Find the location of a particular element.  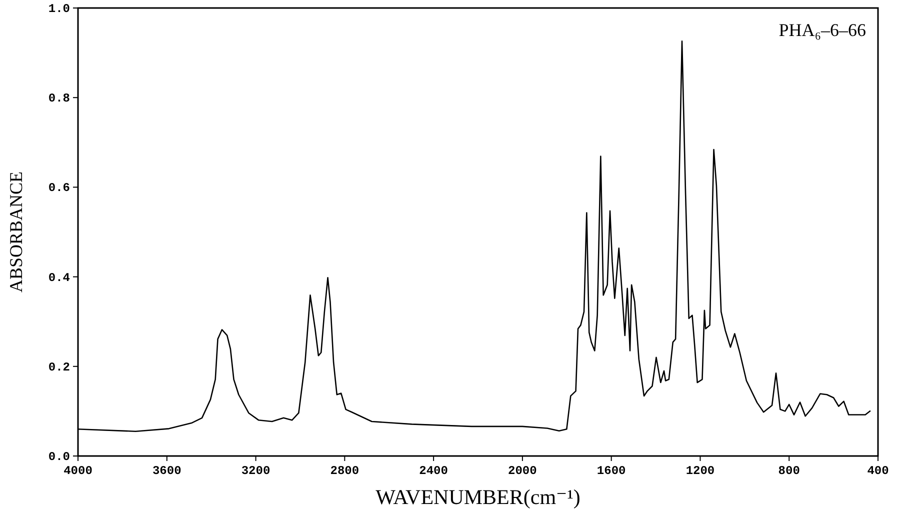

y-tick-label: 1.0 is located at coordinates (59, 9).